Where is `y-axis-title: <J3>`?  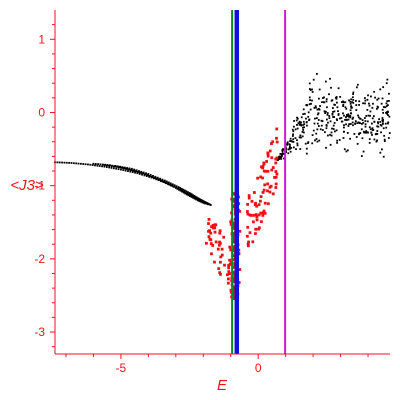 y-axis-title: <J3> is located at coordinates (27, 185).